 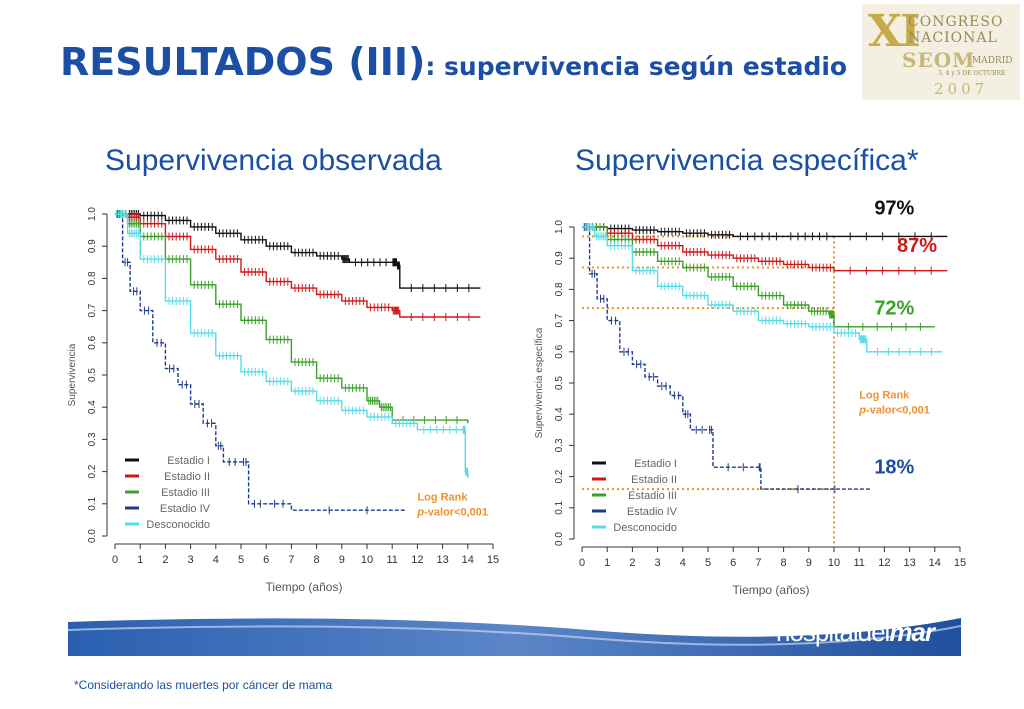 What do you see at coordinates (972, 73) in the screenshot?
I see `logo-dates: 3, 4 y 5 DE OCTUBRE` at bounding box center [972, 73].